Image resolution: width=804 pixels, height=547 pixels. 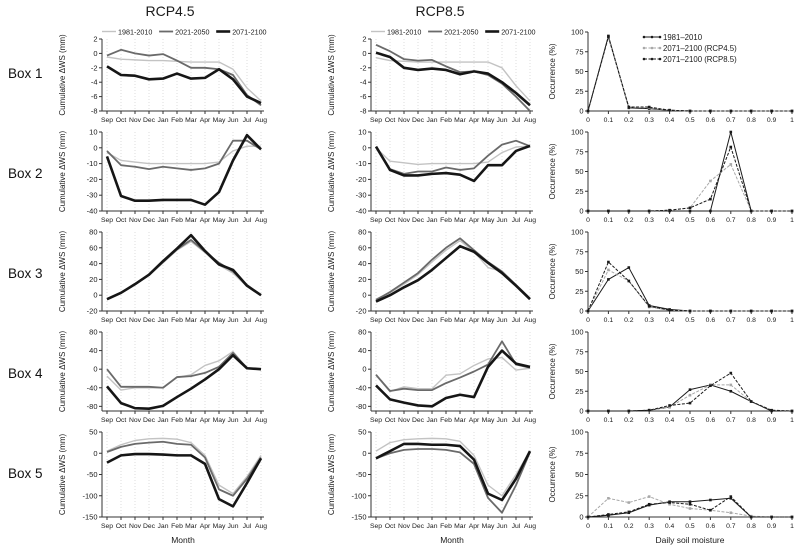 What do you see at coordinates (690, 540) in the screenshot?
I see `svg-text: Daily soil moisture` at bounding box center [690, 540].